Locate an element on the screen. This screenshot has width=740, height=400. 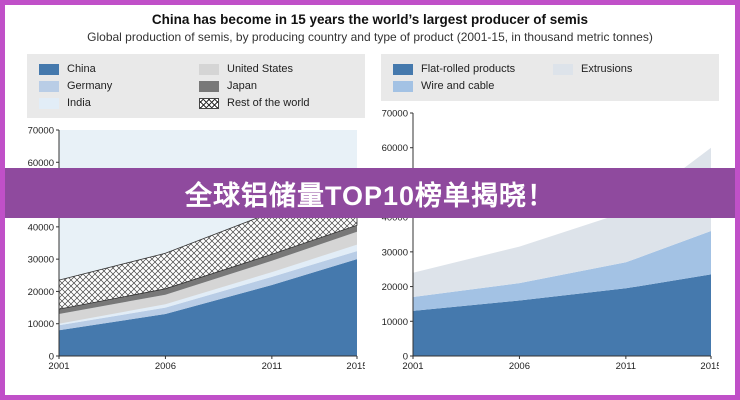
legend-swatch-japan is located at coordinates (209, 86).